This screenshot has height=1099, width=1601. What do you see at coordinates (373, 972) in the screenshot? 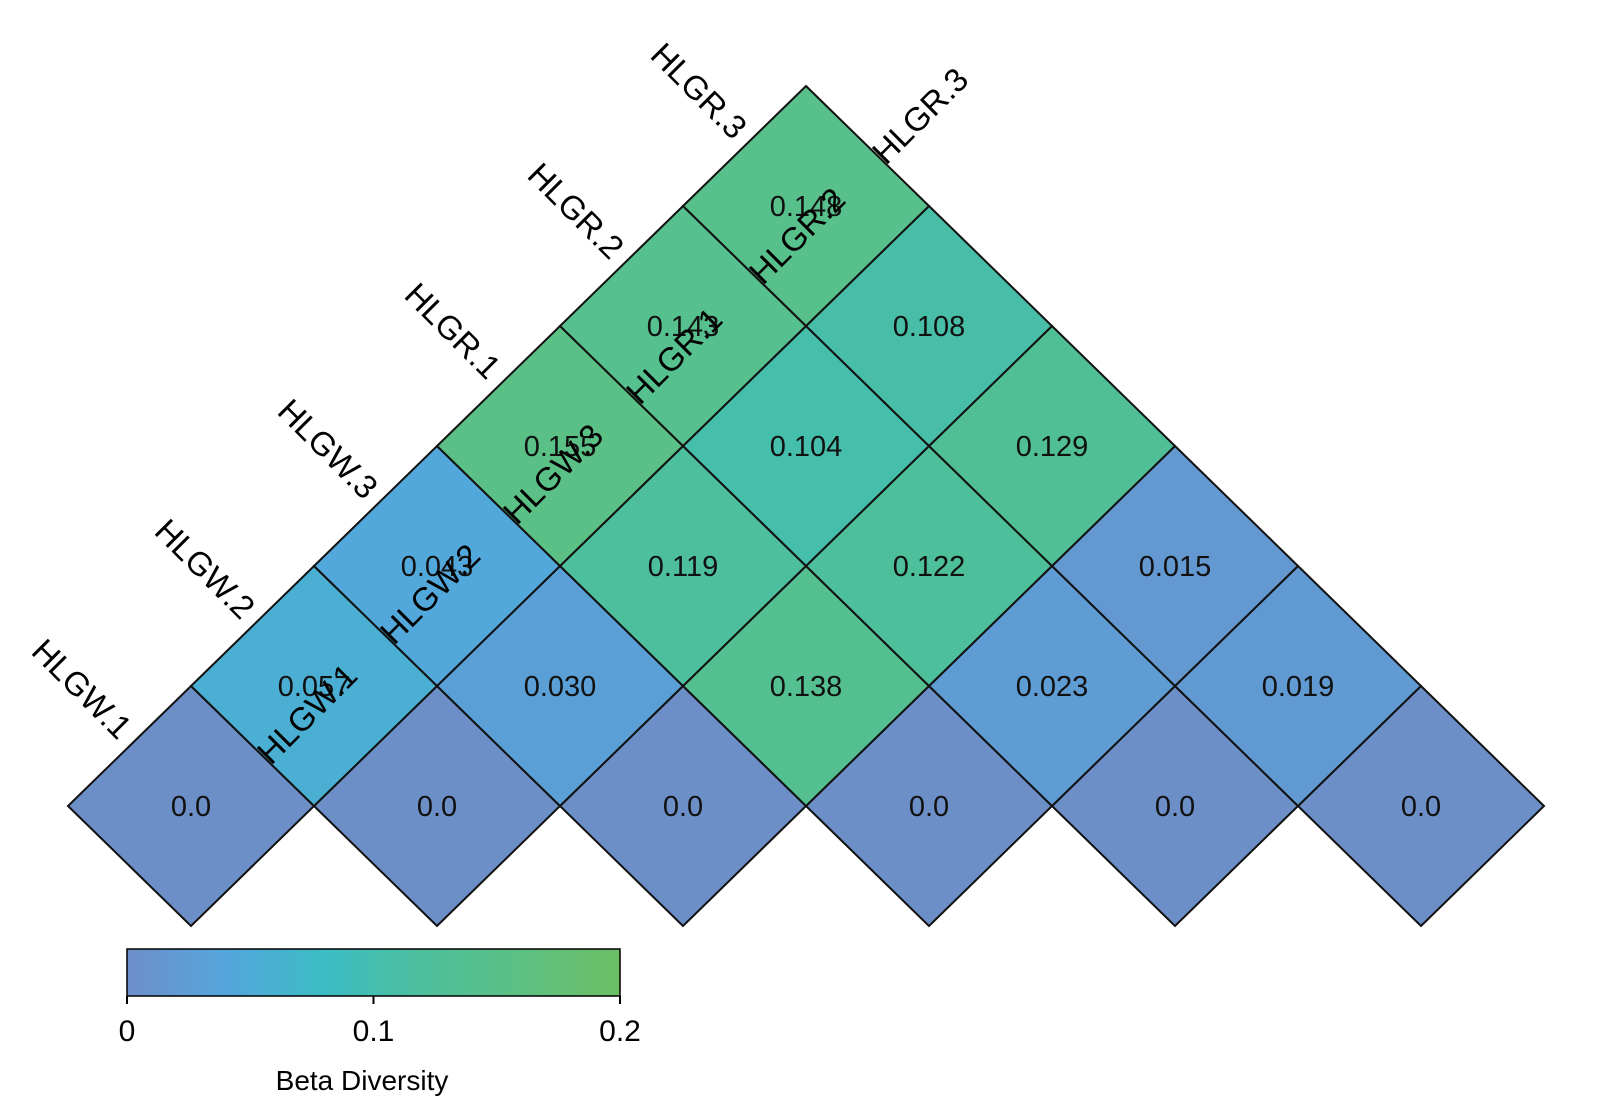
I see `colorbar-gradient` at bounding box center [373, 972].